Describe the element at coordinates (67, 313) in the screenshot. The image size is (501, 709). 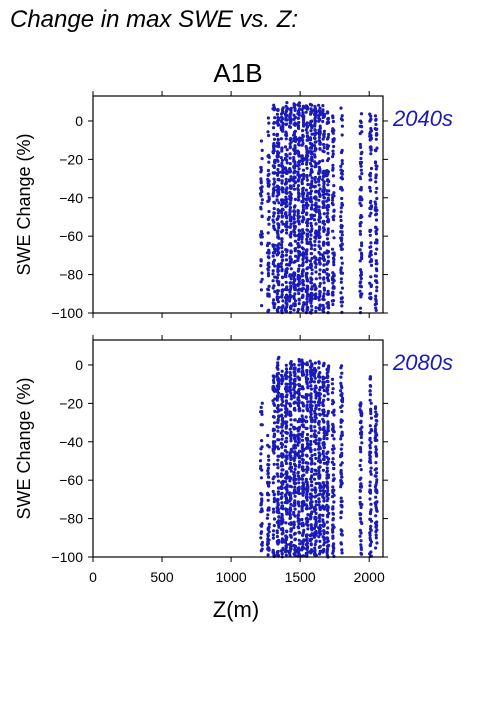
I see `y-tick-label: −100` at that location.